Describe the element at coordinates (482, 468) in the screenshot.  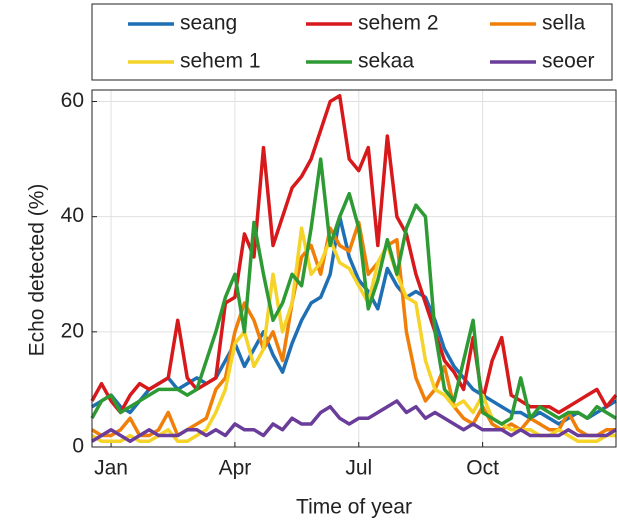
I see `x-tick-label: Oct` at that location.